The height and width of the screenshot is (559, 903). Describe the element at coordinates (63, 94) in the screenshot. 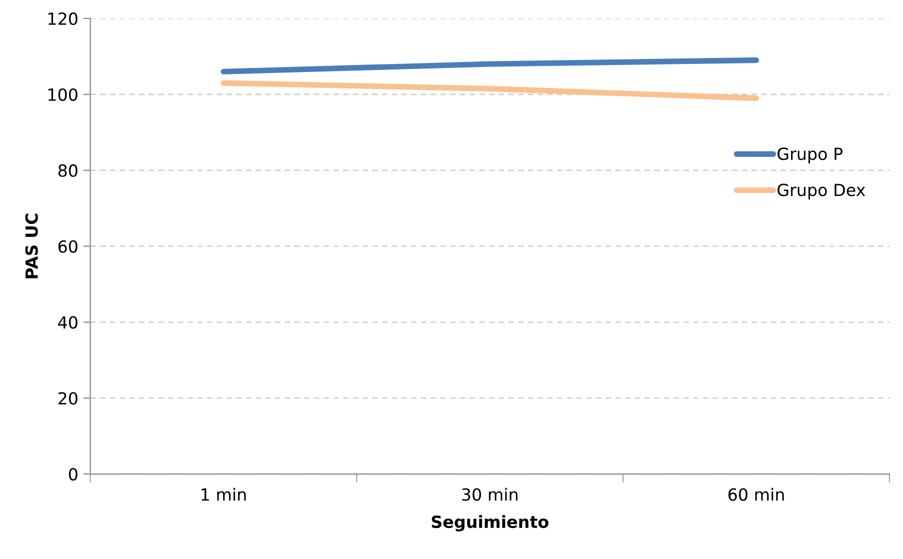

I see `y-tick-label: 100` at that location.